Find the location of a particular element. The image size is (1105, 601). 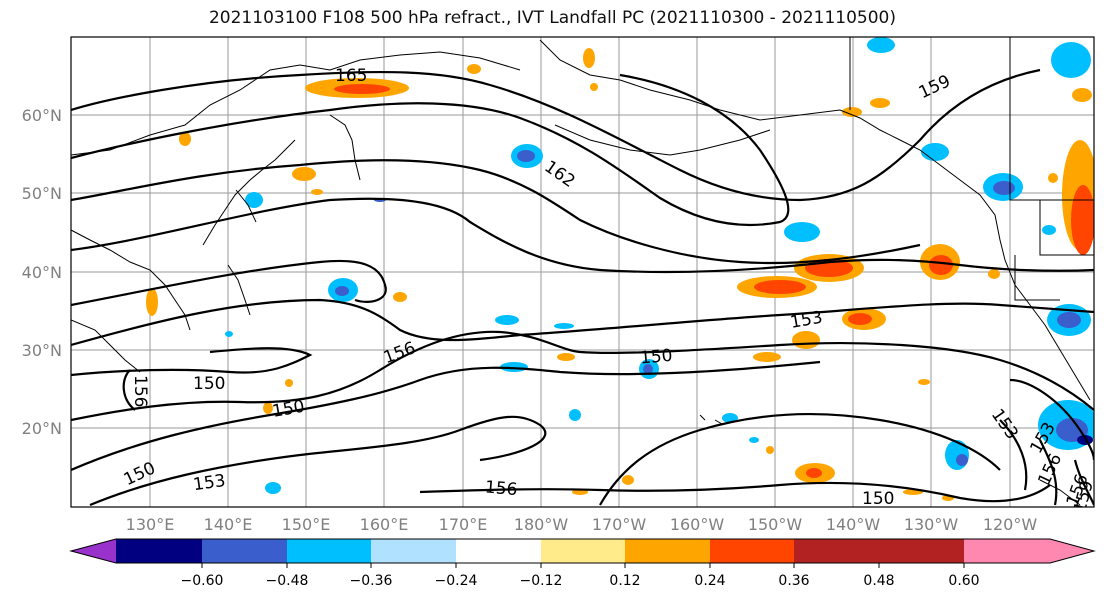

colorbar-tick-label: 0.60 is located at coordinates (963, 581).